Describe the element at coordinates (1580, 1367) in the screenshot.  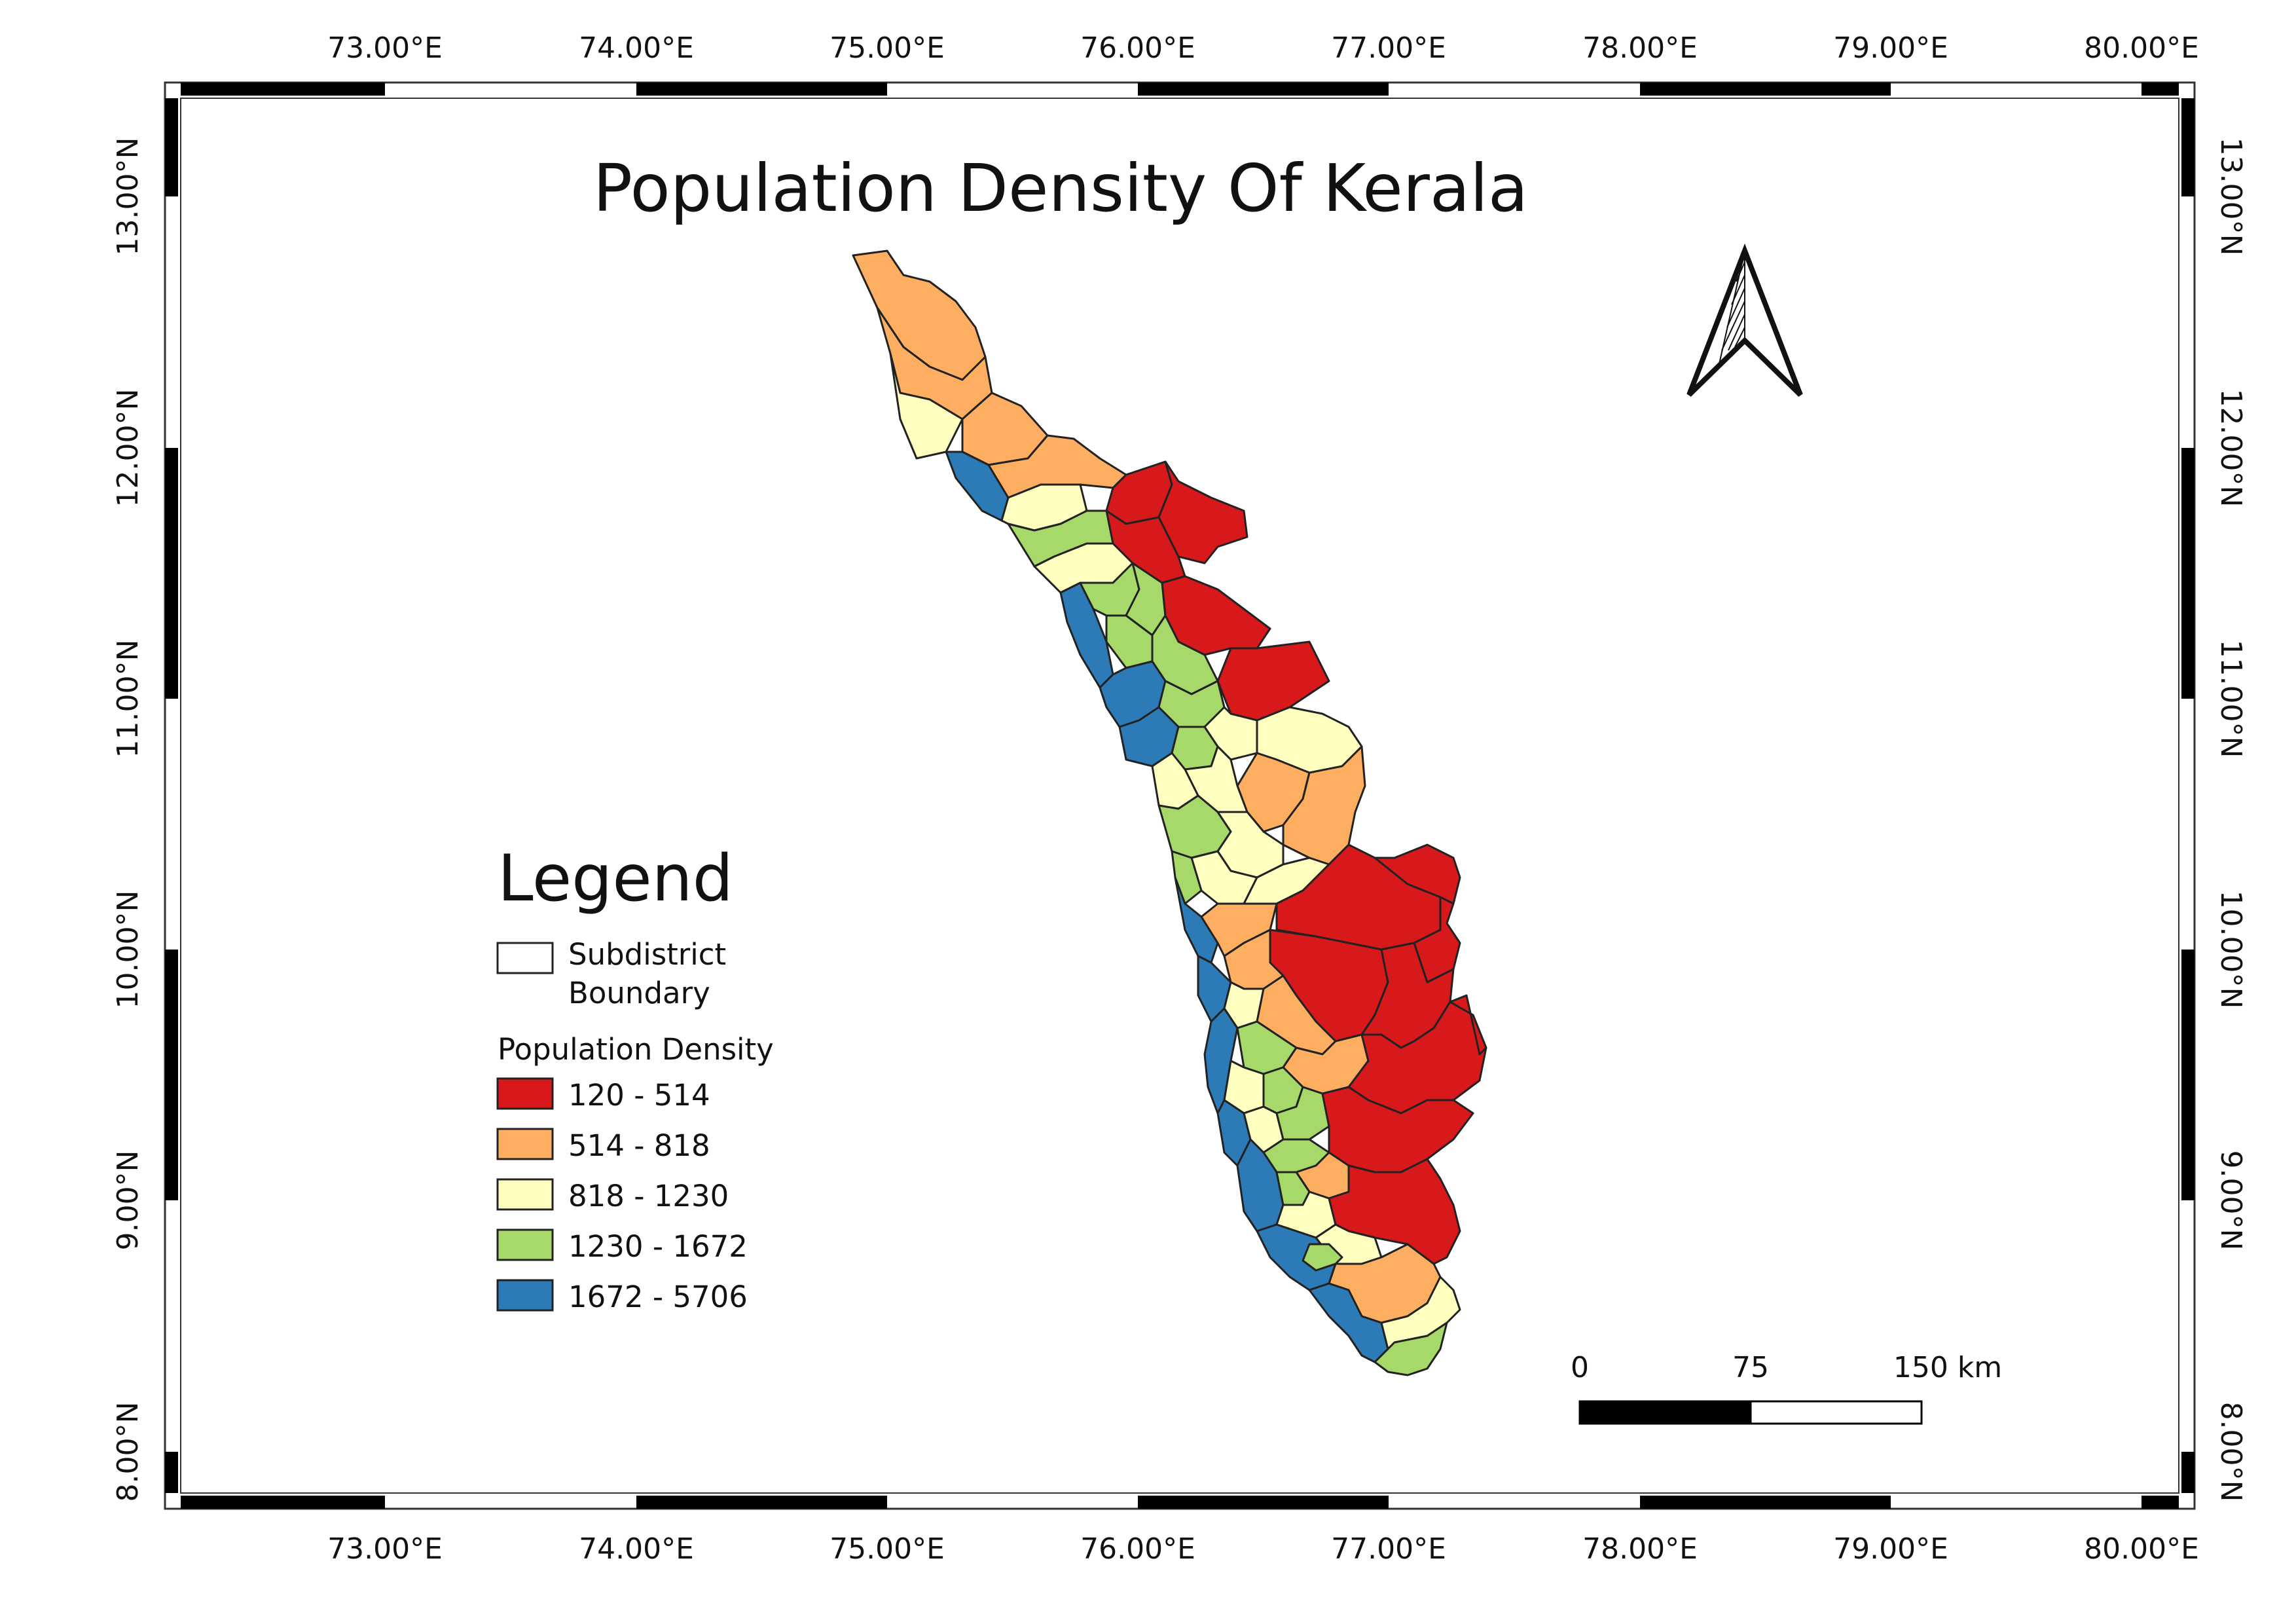
I see `scale-label-0: 0` at that location.